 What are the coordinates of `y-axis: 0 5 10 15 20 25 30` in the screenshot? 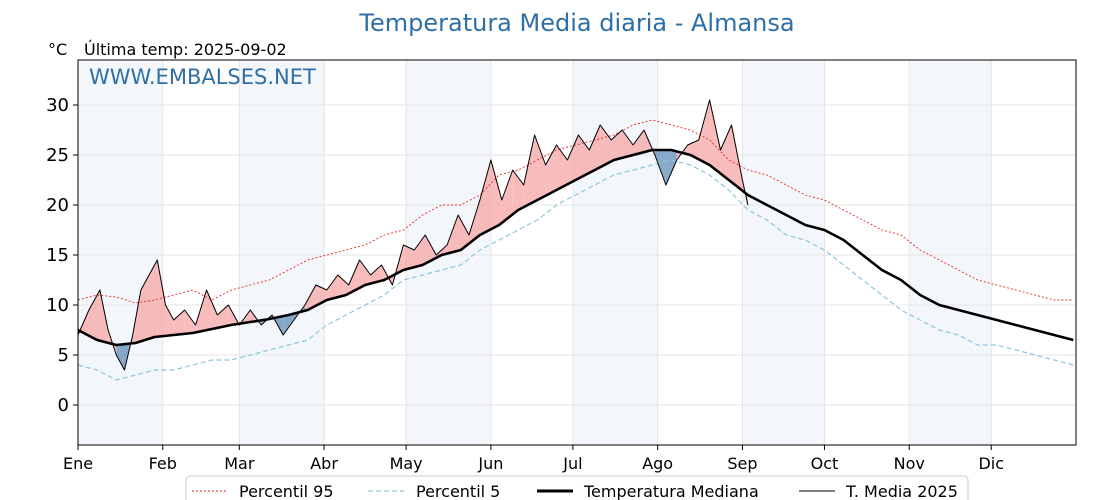 It's located at (62, 255).